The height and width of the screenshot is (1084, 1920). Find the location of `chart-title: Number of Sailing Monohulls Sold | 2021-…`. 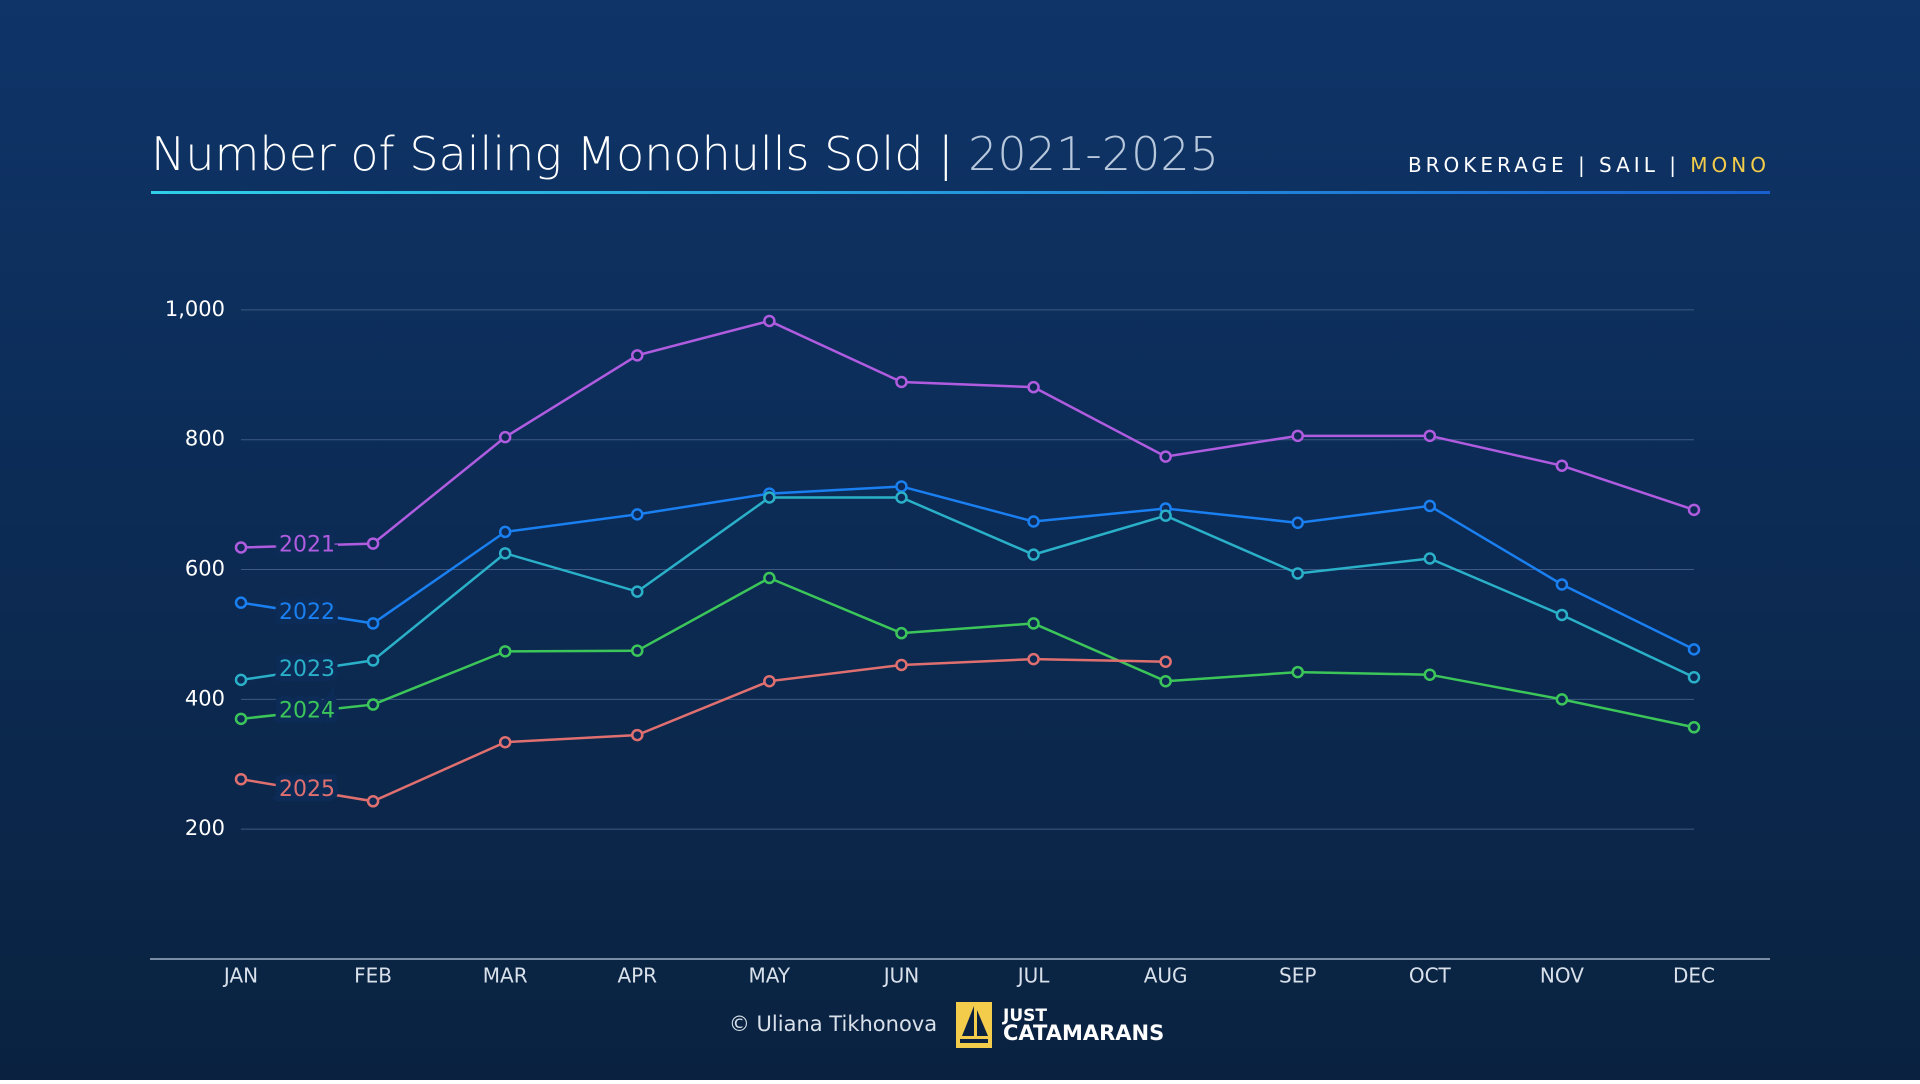

chart-title: Number of Sailing Monohulls Sold | 2021-… is located at coordinates (685, 154).